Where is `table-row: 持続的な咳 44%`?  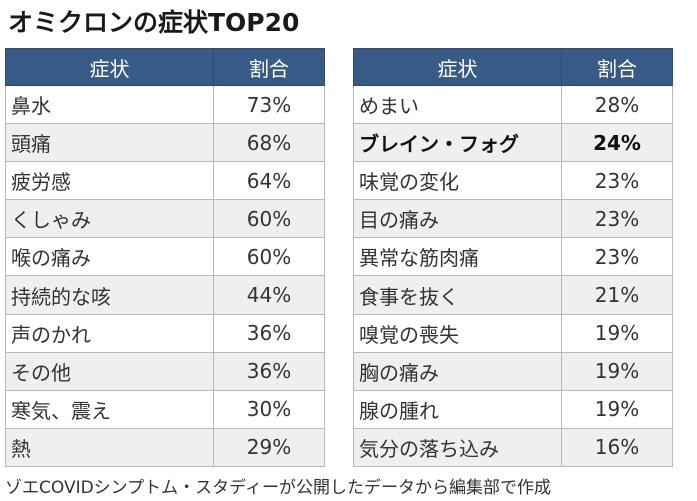
table-row: 持続的な咳 44% is located at coordinates (165, 295).